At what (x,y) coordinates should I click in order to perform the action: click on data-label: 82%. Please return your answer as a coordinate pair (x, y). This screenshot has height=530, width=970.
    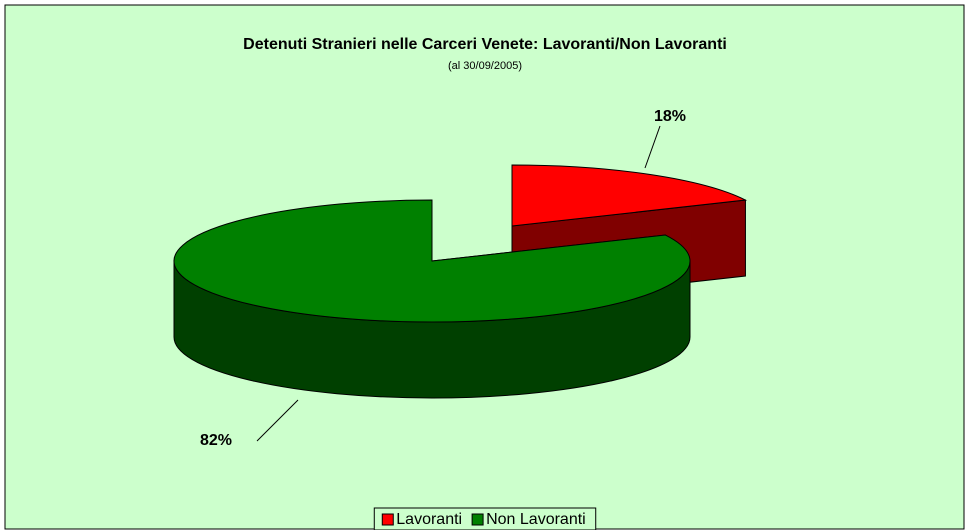
    Looking at the image, I should click on (216, 440).